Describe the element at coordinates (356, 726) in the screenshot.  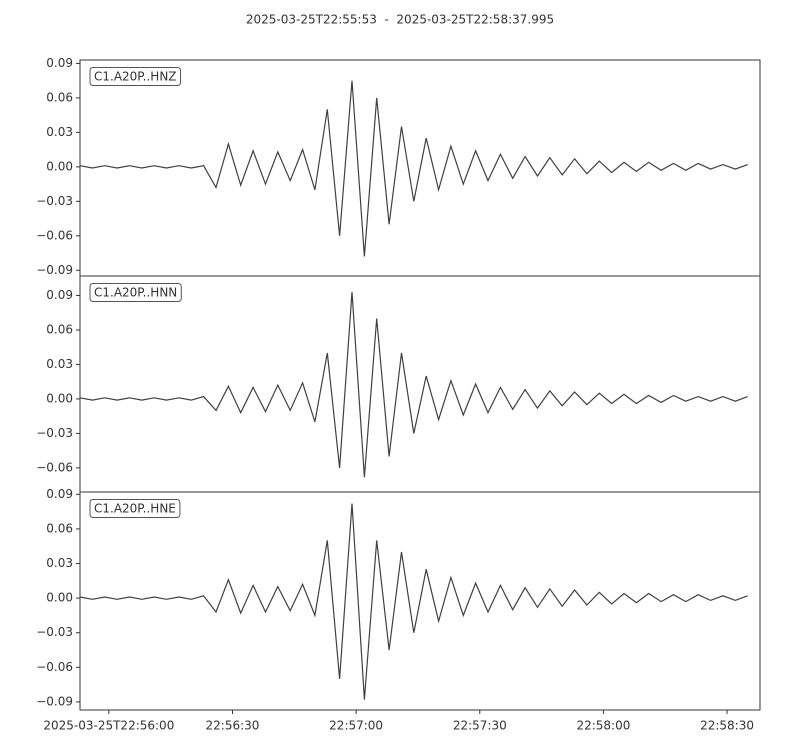
I see `x-tick-label: 22:57:00` at that location.